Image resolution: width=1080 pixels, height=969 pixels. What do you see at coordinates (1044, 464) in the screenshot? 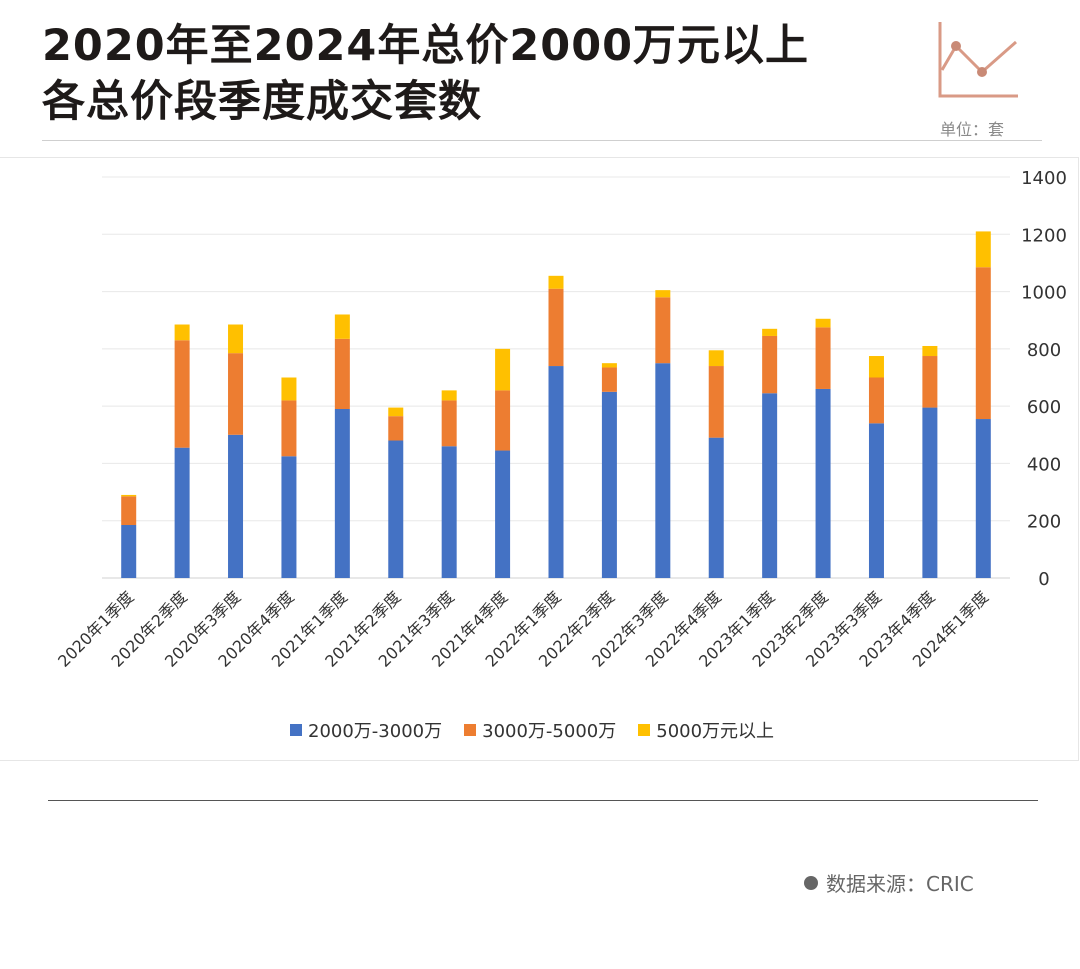
I see `y-tick-label: 400` at bounding box center [1044, 464].